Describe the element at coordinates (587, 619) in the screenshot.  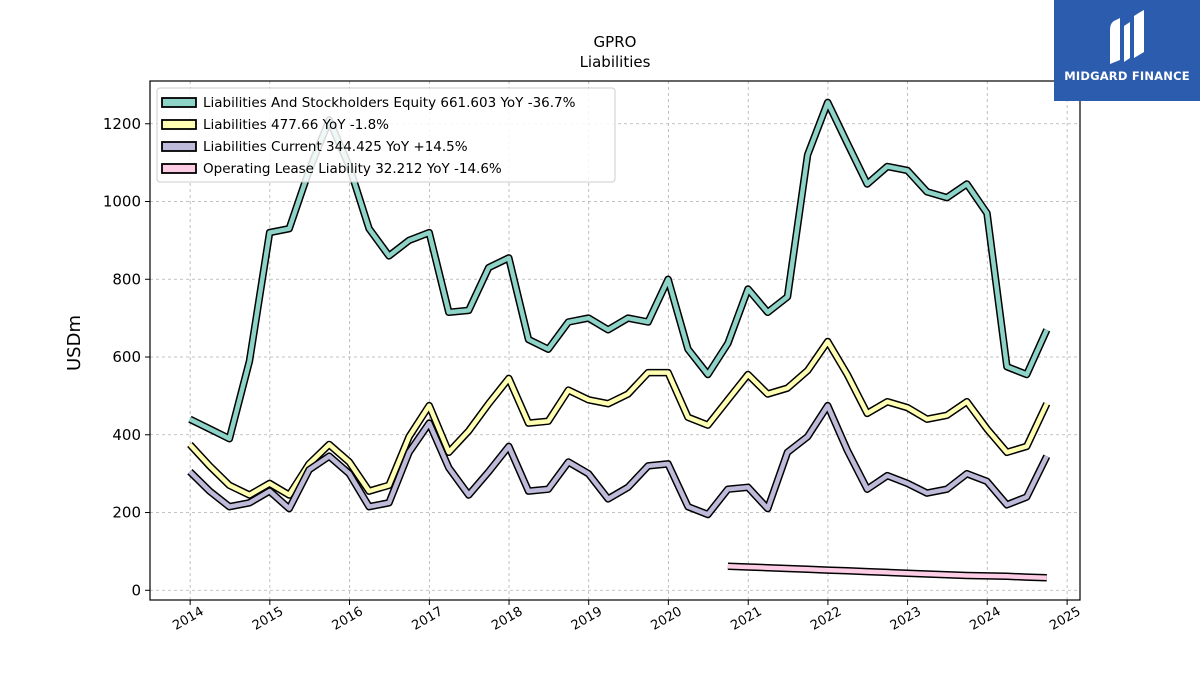
I see `x-tick-label: 2019` at that location.